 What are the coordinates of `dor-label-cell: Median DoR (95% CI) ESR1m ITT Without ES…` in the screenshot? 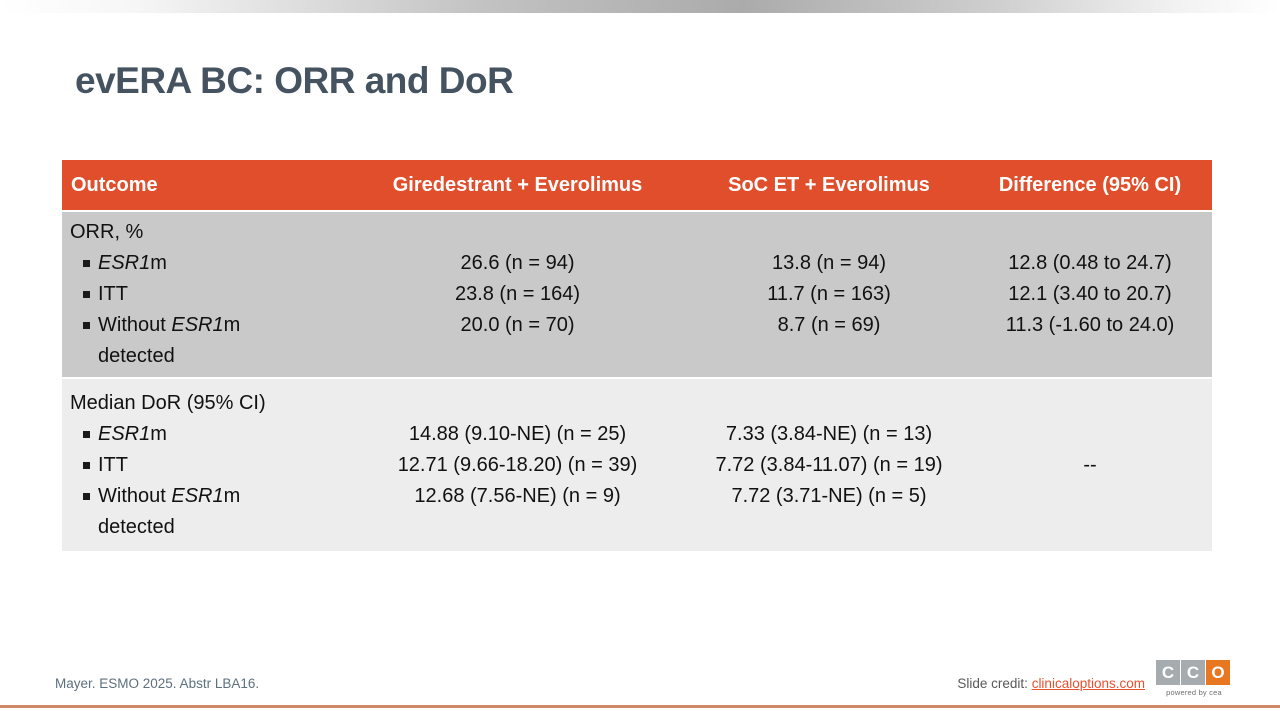 It's located at (203, 465).